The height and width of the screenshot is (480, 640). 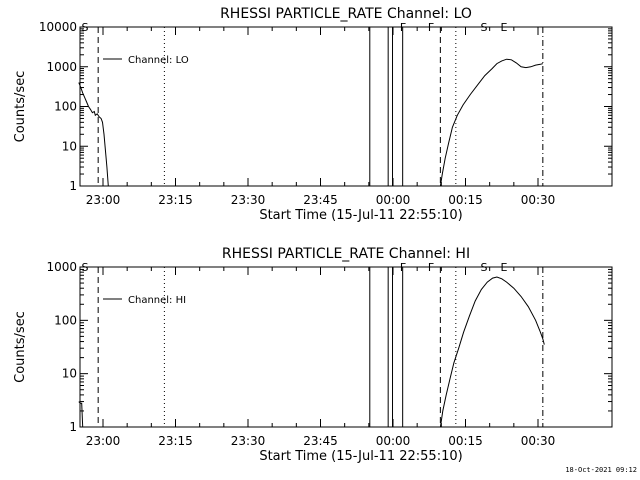 I want to click on legend: Channel: HI, so click(x=144, y=300).